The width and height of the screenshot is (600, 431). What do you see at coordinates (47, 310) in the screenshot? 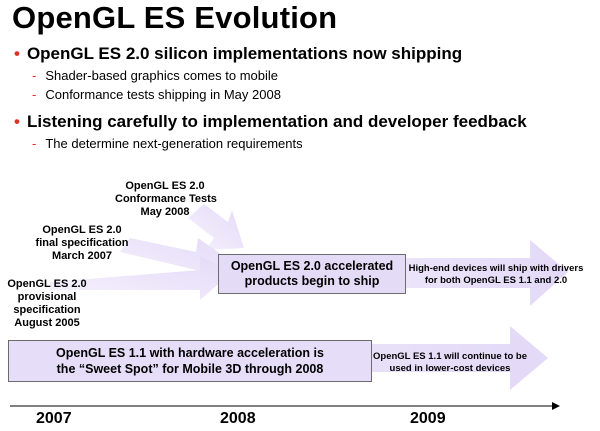
I see `milestone-line: specification` at bounding box center [47, 310].